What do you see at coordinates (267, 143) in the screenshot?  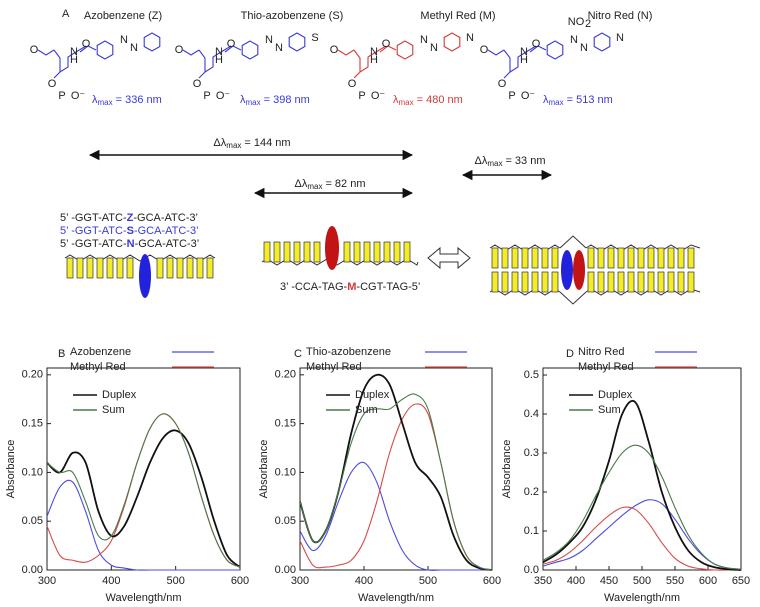 I see `text-part: = 144 nm` at bounding box center [267, 143].